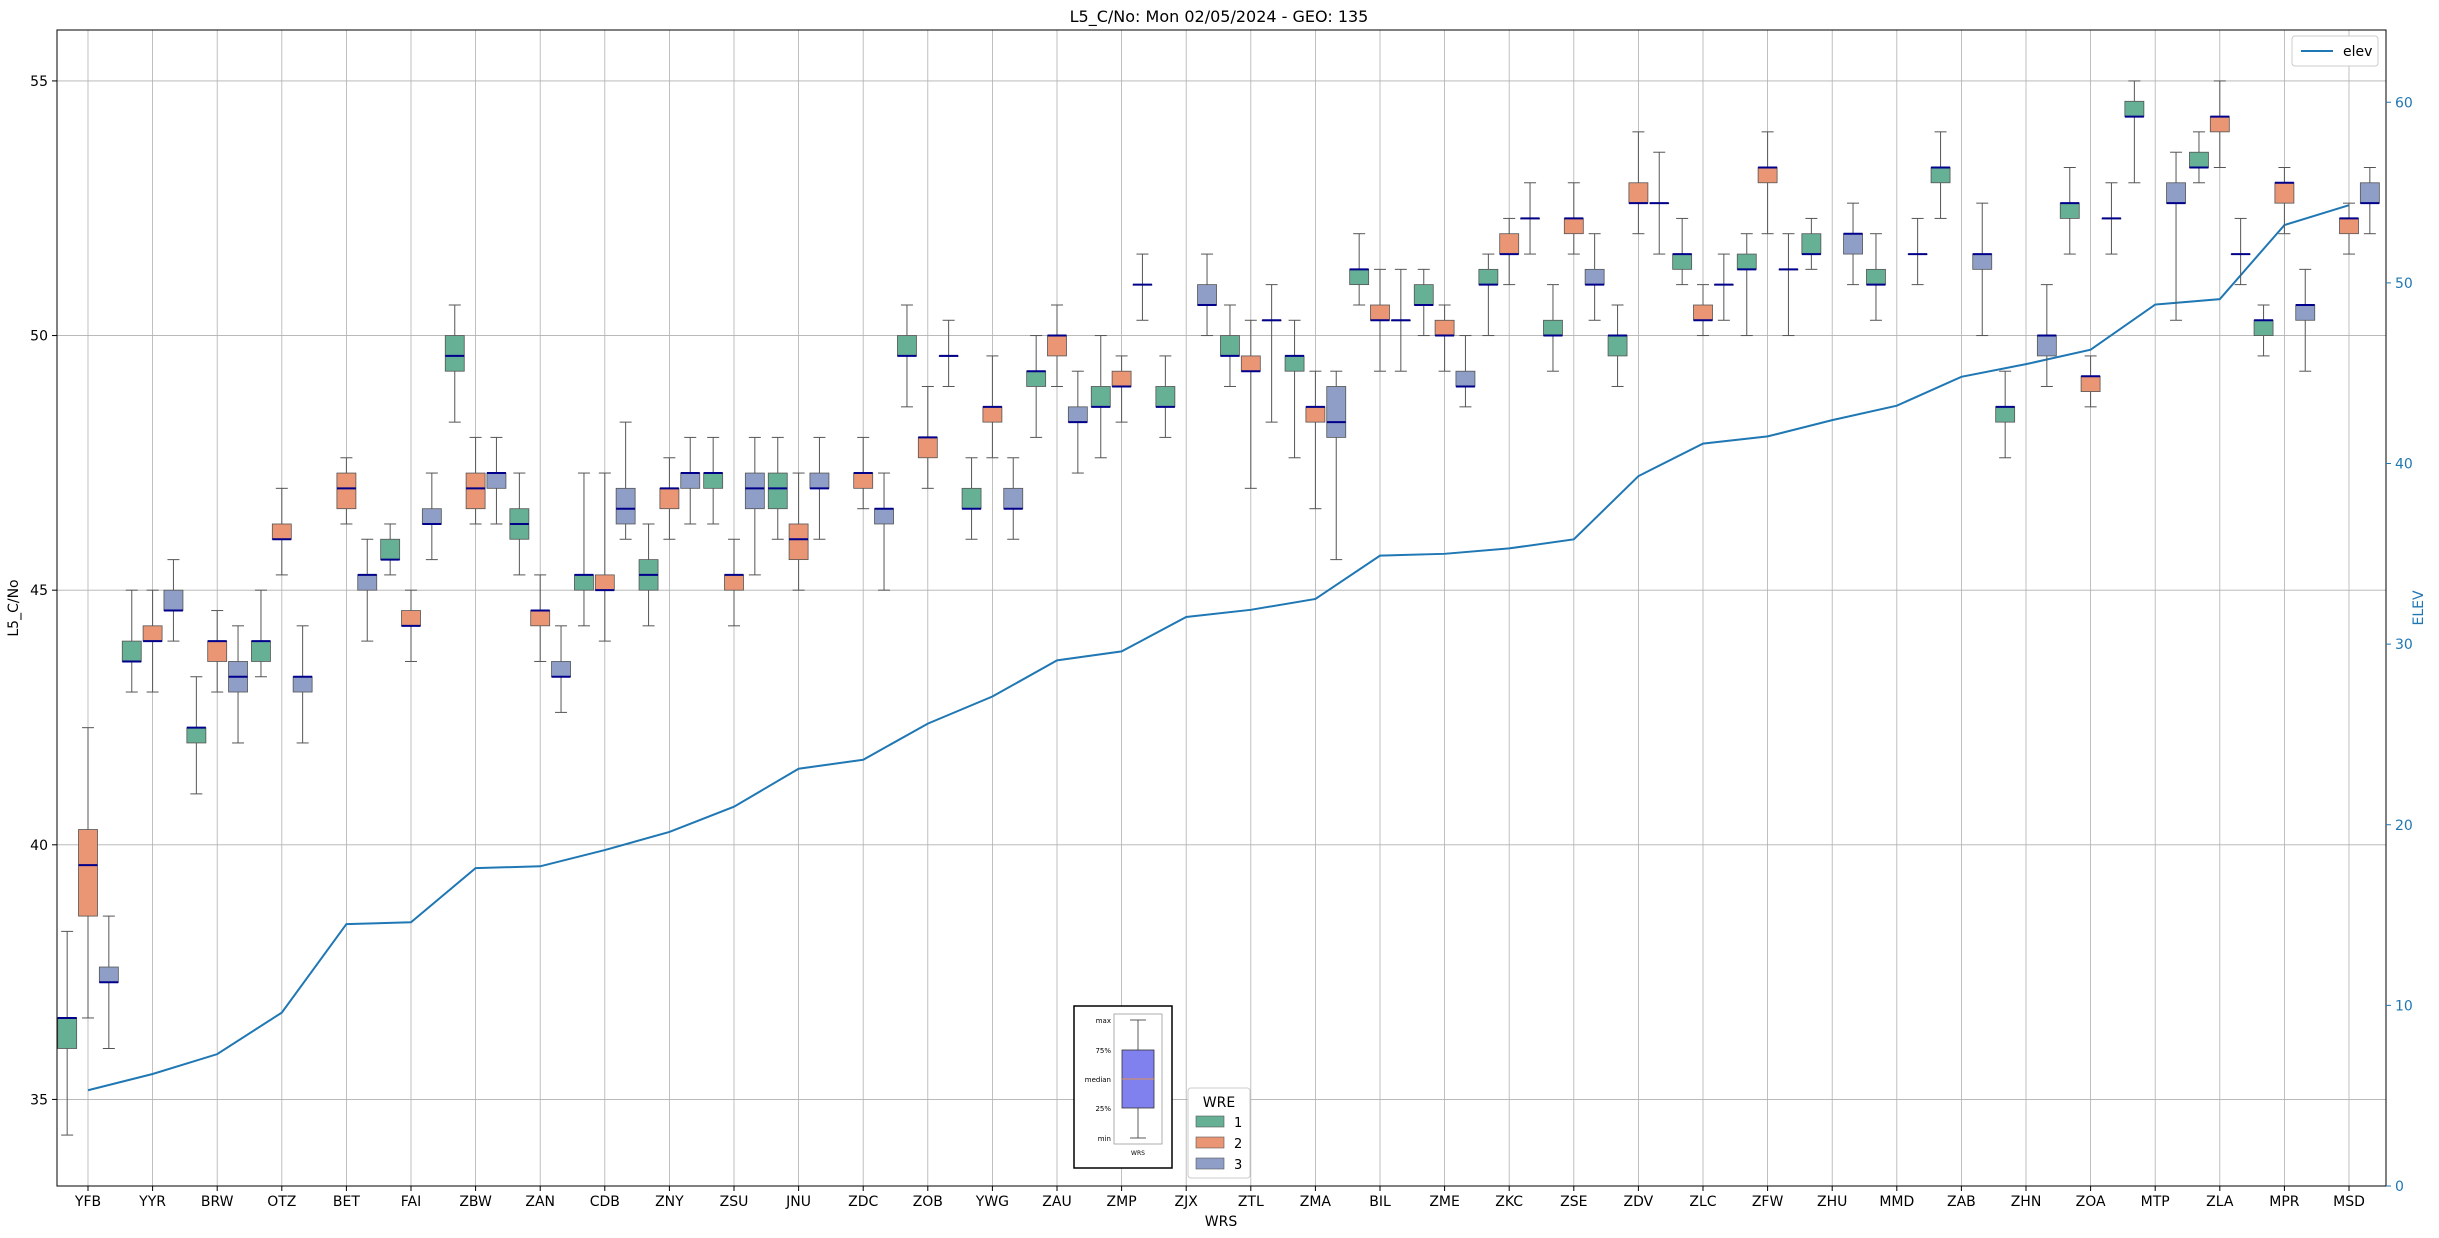  What do you see at coordinates (1509, 1202) in the screenshot?
I see `x-tick-label: ZKC` at bounding box center [1509, 1202].